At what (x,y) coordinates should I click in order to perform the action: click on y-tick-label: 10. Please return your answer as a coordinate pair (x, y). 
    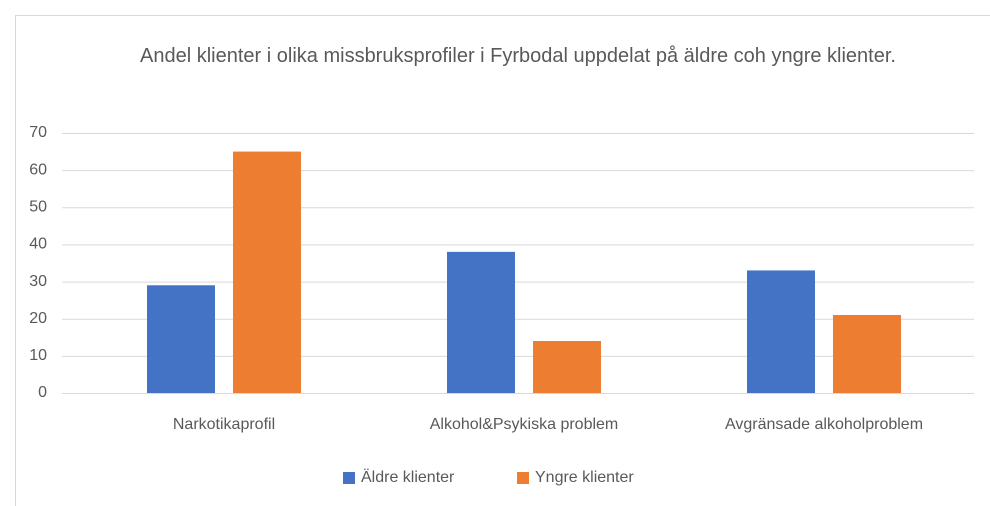
    Looking at the image, I should click on (38, 355).